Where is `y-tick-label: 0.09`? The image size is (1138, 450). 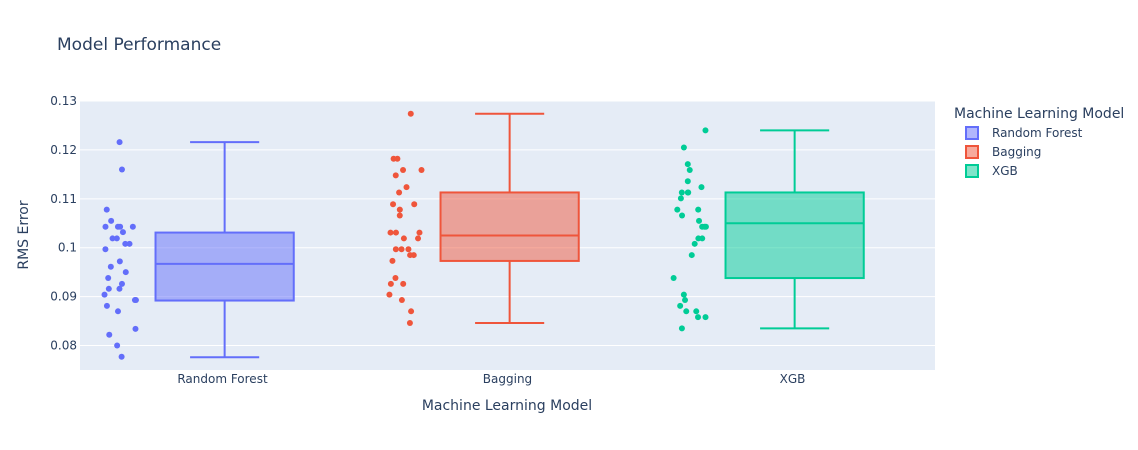 y-tick-label: 0.09 is located at coordinates (63, 297).